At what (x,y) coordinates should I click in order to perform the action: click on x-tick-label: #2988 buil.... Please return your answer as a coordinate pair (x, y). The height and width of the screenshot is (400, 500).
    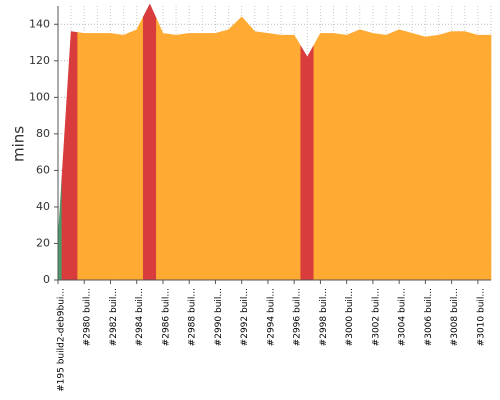
    Looking at the image, I should click on (193, 317).